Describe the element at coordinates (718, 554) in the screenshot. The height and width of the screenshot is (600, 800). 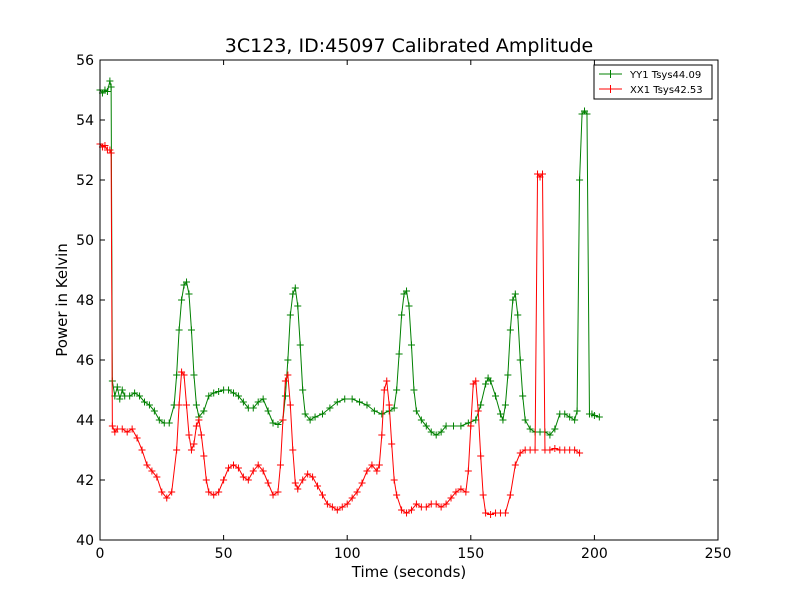
I see `x-tick-label: 250` at that location.